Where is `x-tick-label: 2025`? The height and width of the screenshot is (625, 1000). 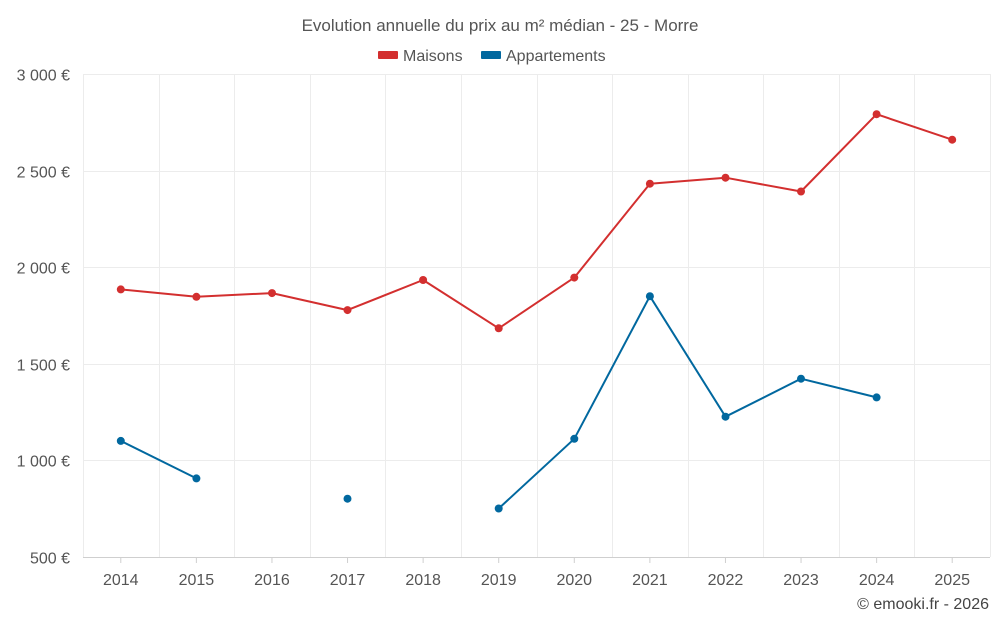 x-tick-label: 2025 is located at coordinates (952, 580).